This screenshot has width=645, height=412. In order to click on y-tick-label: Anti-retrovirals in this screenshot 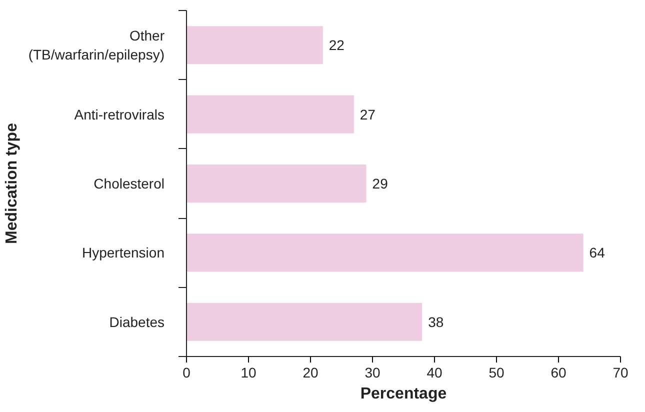, I will do `click(119, 114)`.